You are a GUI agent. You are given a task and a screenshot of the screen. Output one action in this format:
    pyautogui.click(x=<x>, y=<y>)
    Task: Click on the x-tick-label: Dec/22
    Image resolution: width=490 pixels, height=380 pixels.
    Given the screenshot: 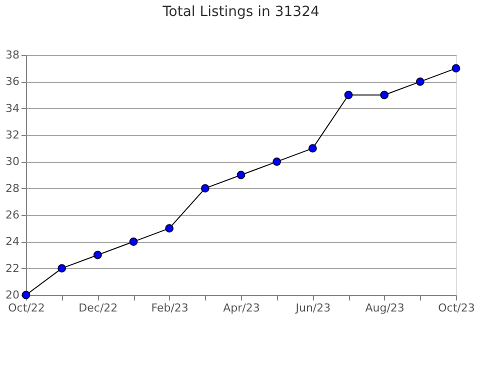 What is the action you would take?
    pyautogui.click(x=98, y=308)
    